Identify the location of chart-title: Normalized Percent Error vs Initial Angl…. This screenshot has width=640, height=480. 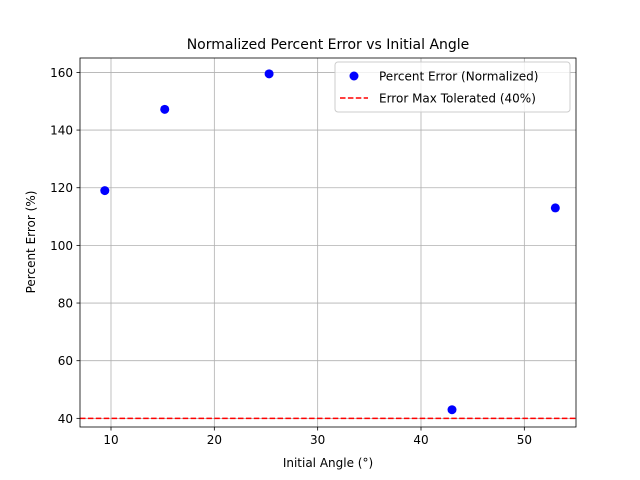
(328, 45).